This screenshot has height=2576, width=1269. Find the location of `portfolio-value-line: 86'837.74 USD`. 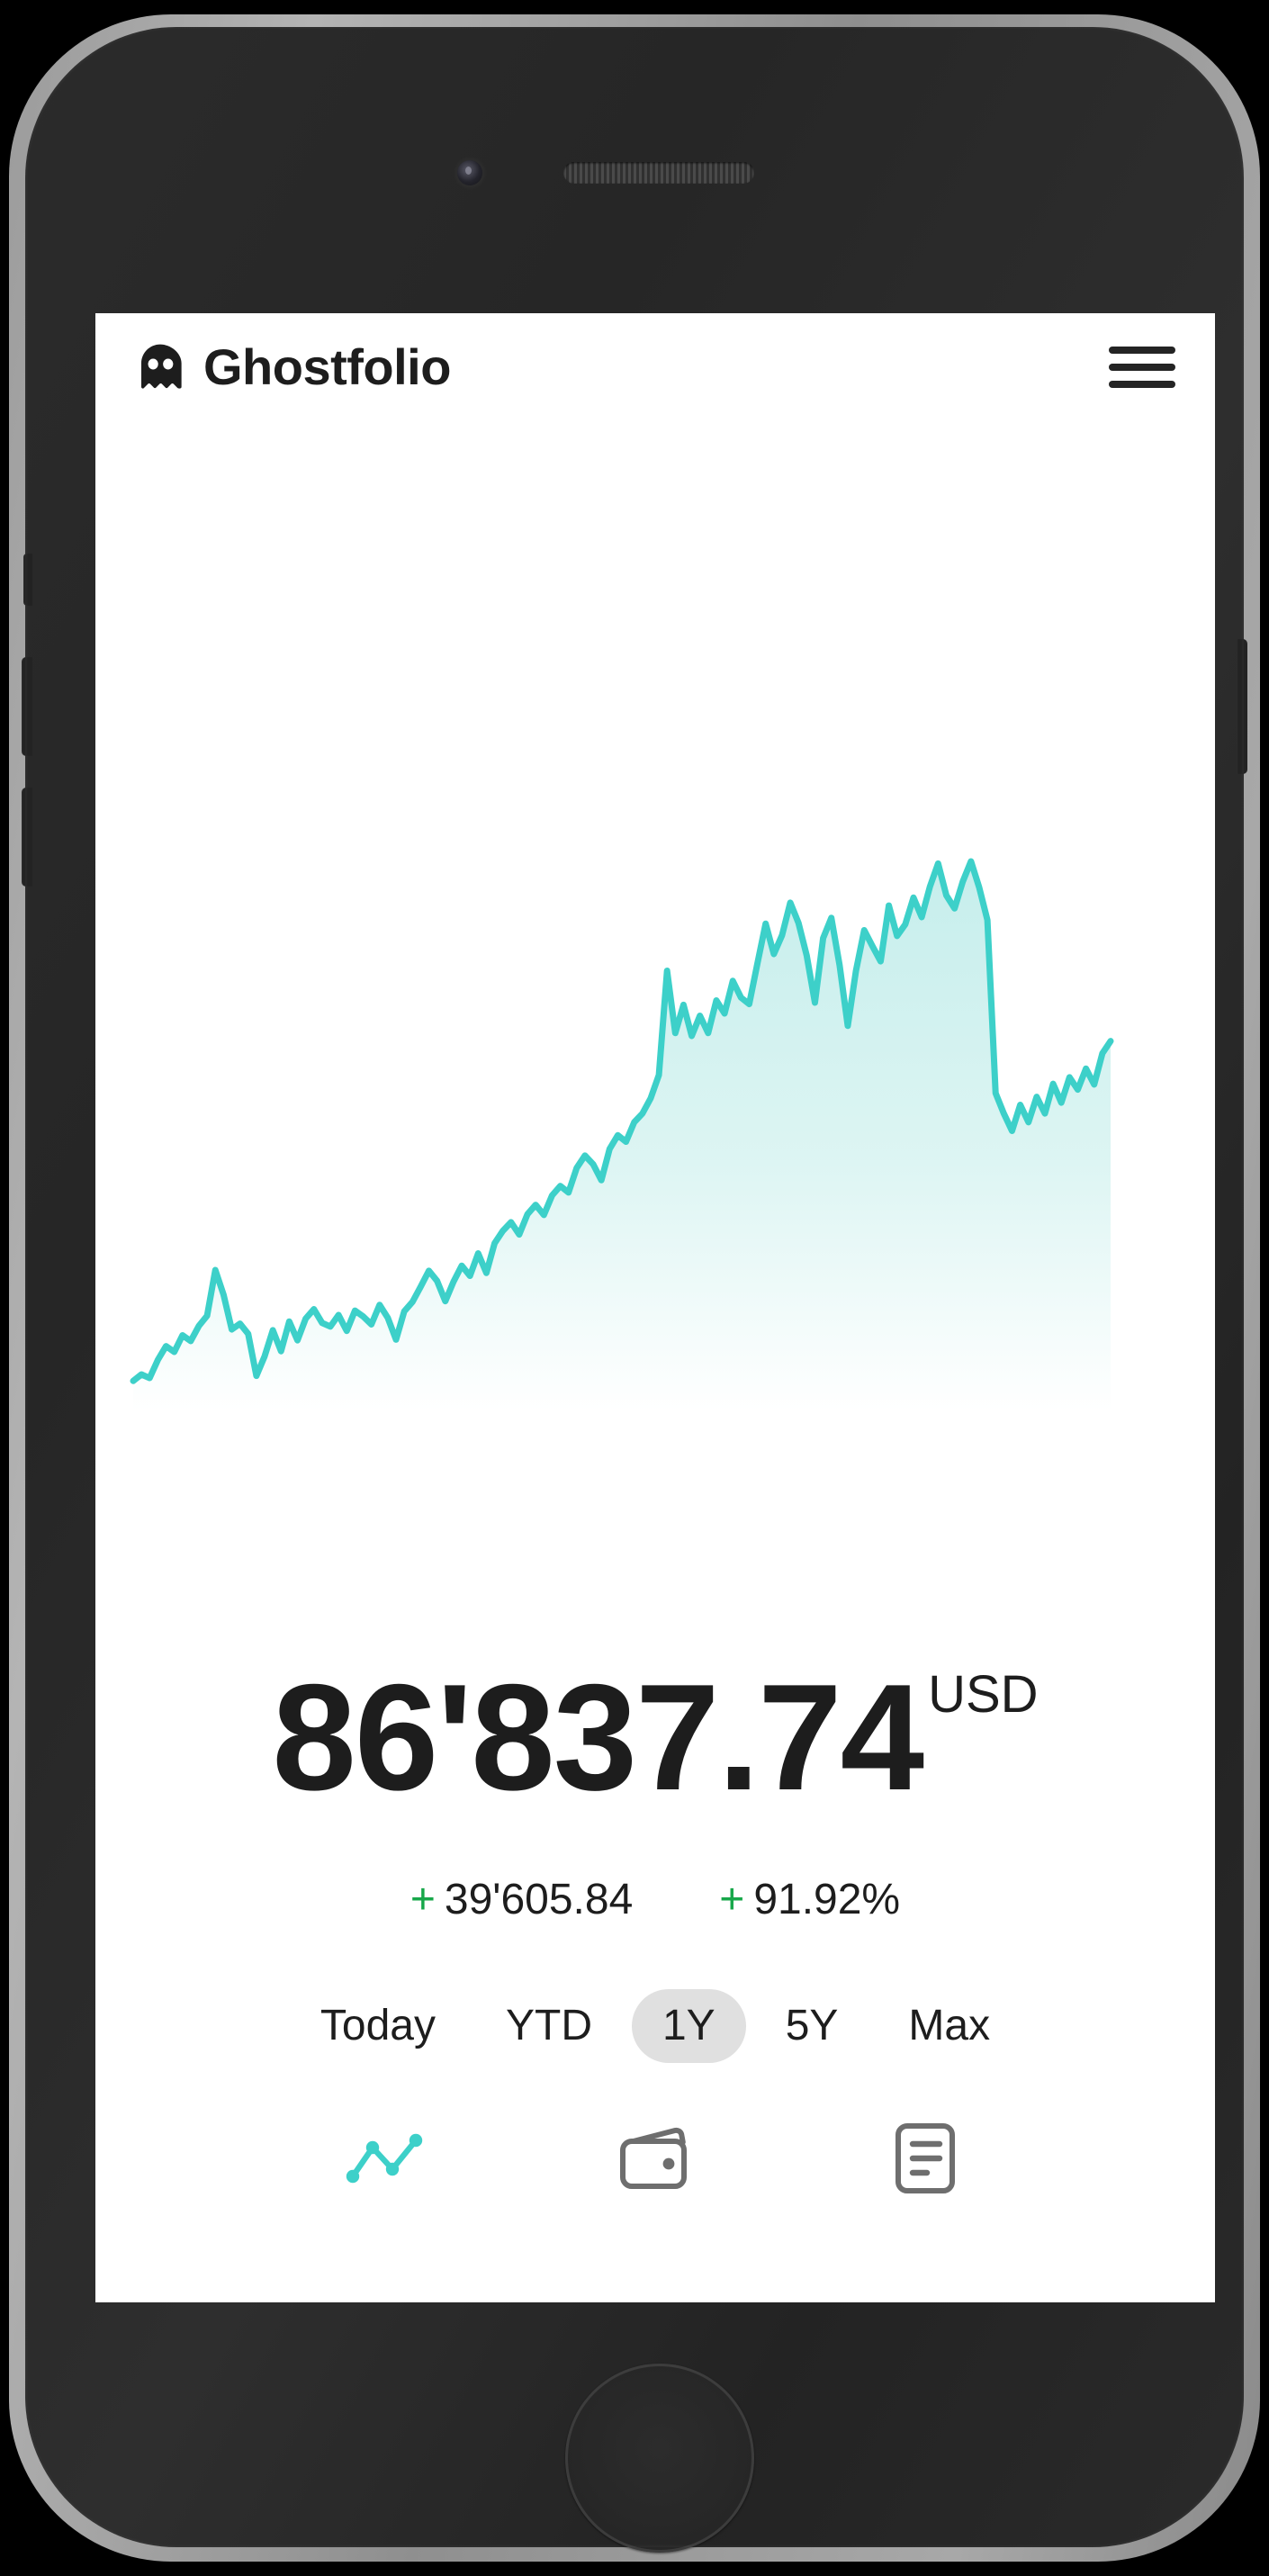

portfolio-value-line: 86'837.74 USD is located at coordinates (655, 1737).